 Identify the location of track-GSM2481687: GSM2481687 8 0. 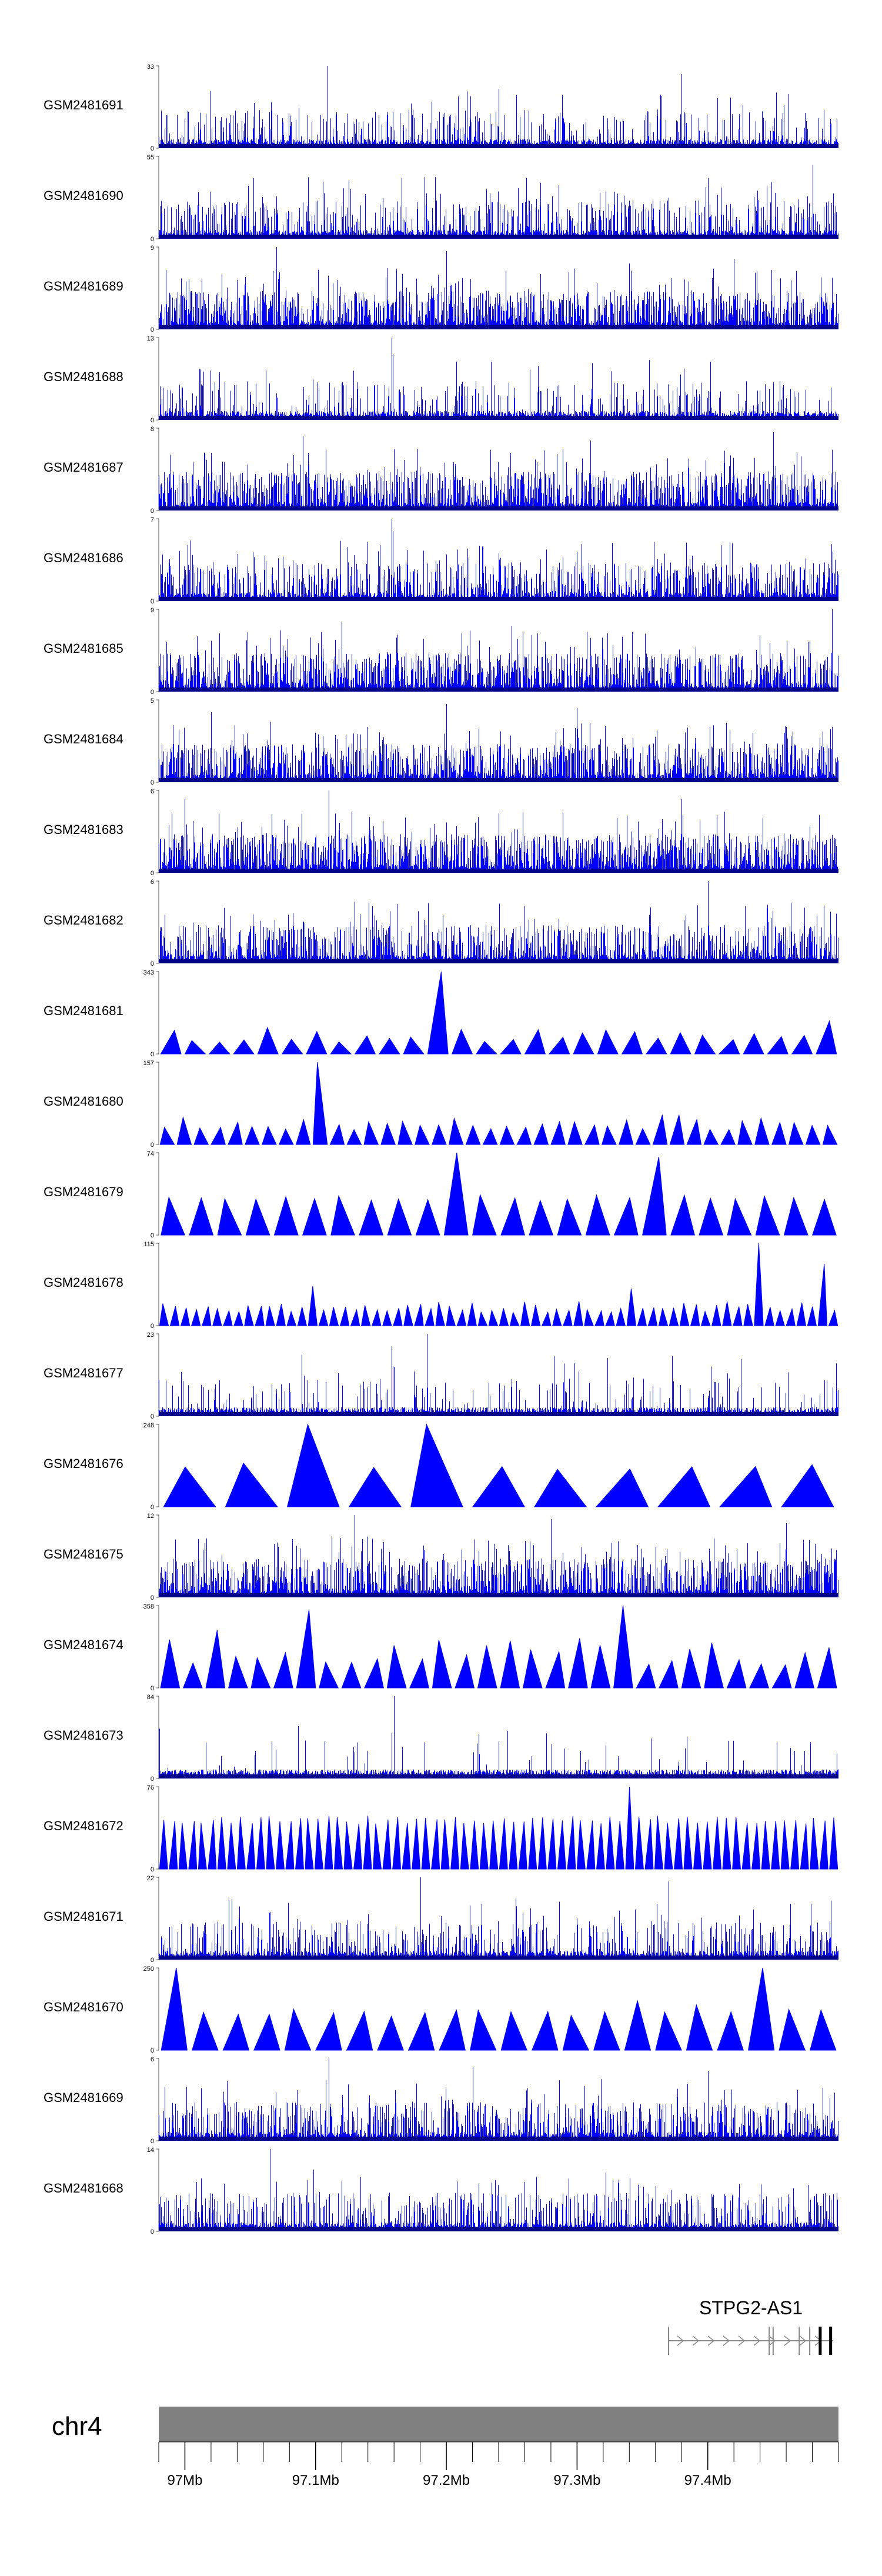
(441, 470).